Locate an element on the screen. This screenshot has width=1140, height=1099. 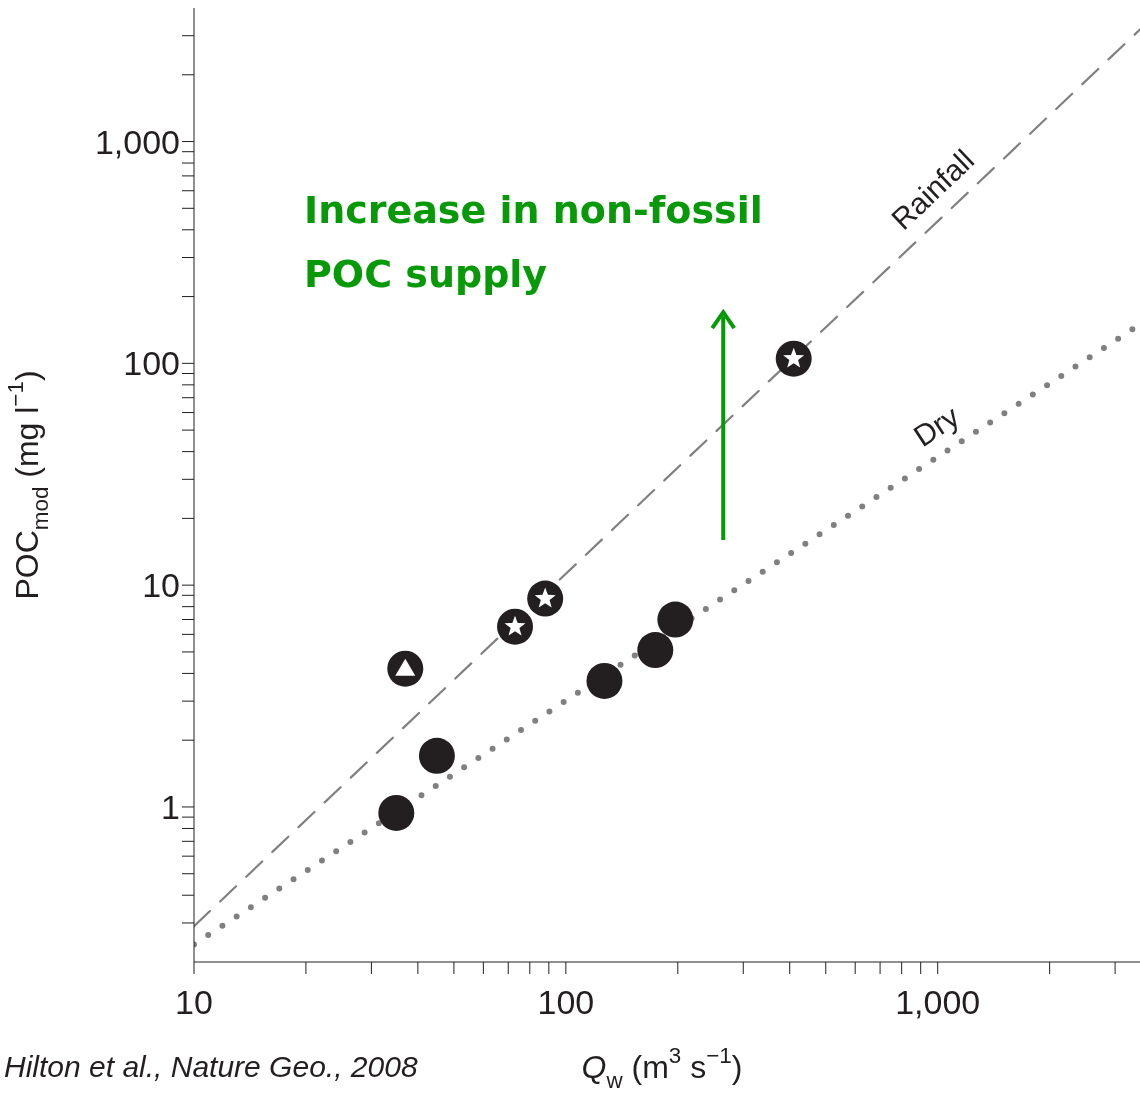
x-tick-label: 1,000 is located at coordinates (938, 1002).